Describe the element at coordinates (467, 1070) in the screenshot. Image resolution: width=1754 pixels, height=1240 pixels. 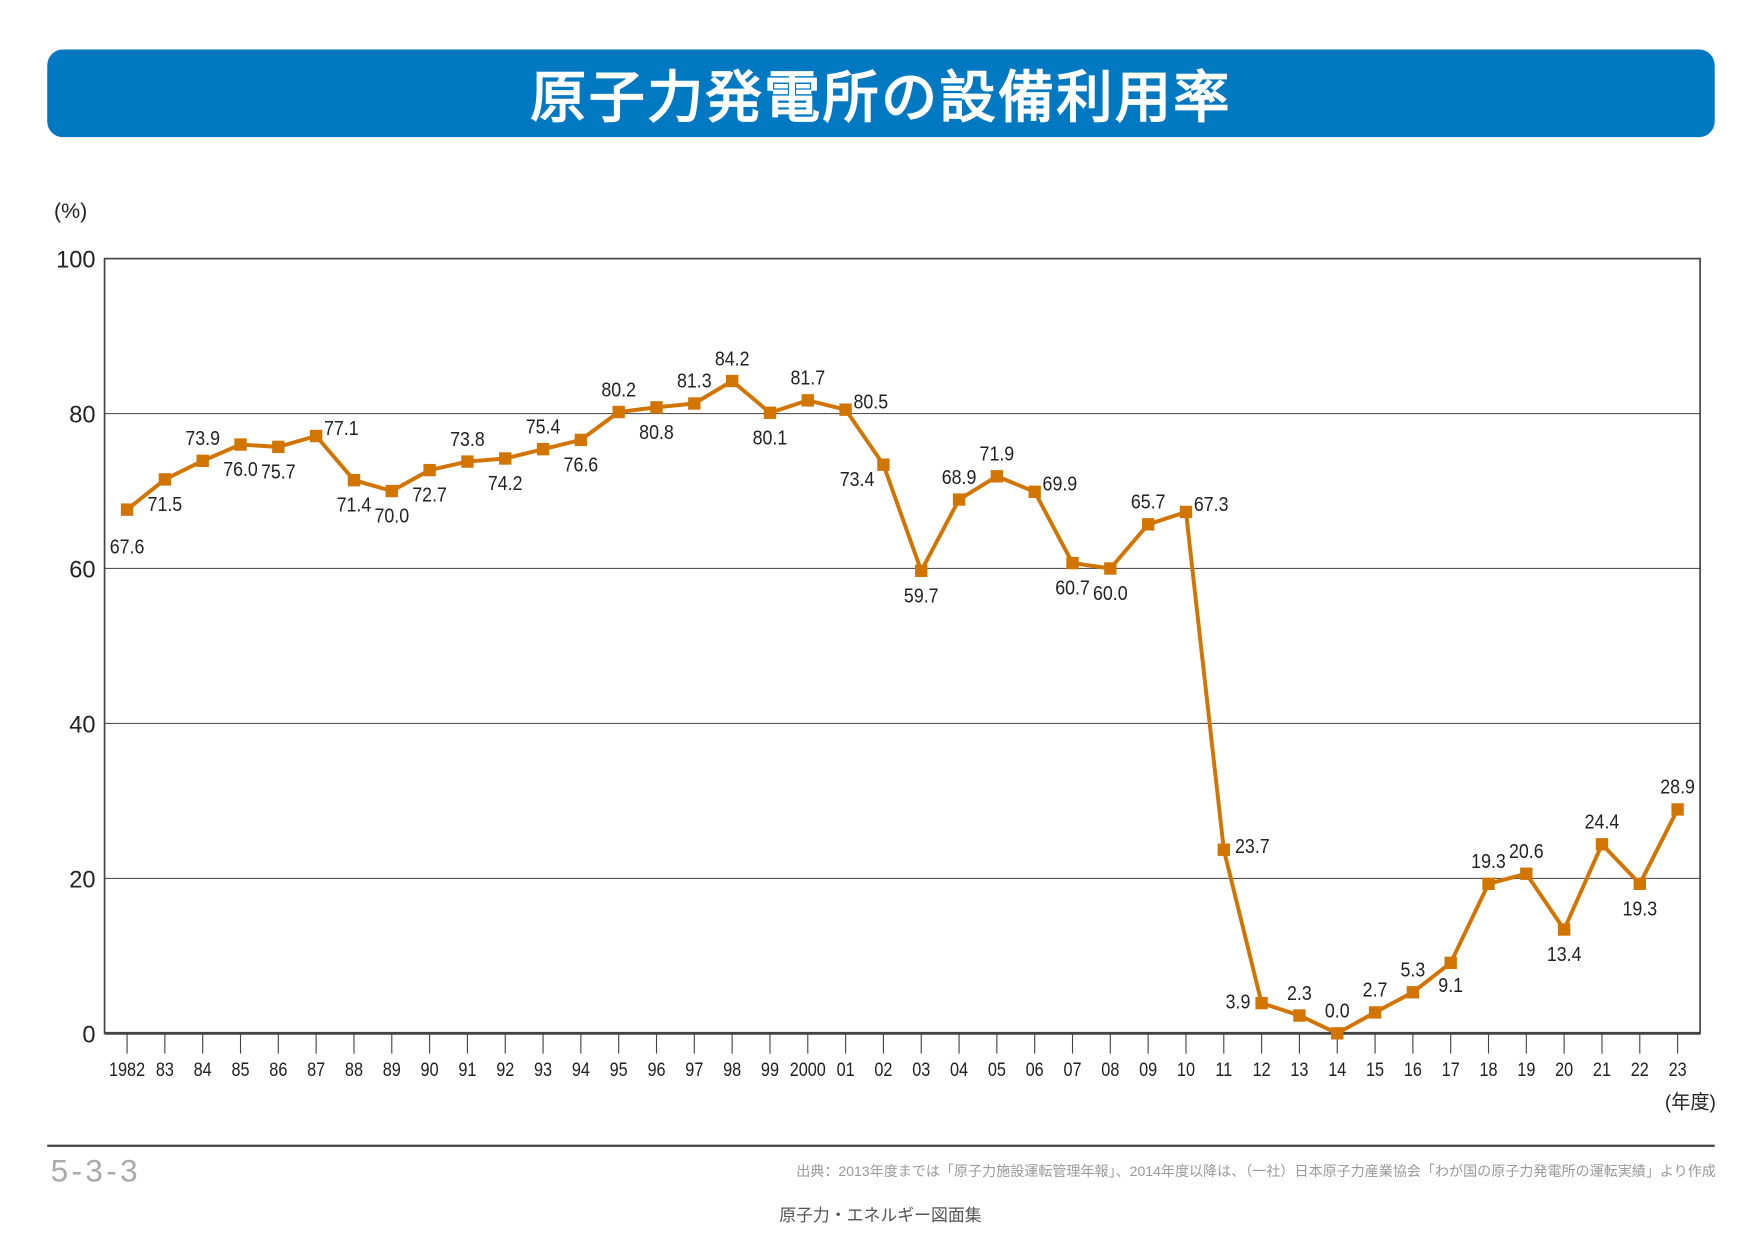
I see `x-tick-label: 91` at that location.